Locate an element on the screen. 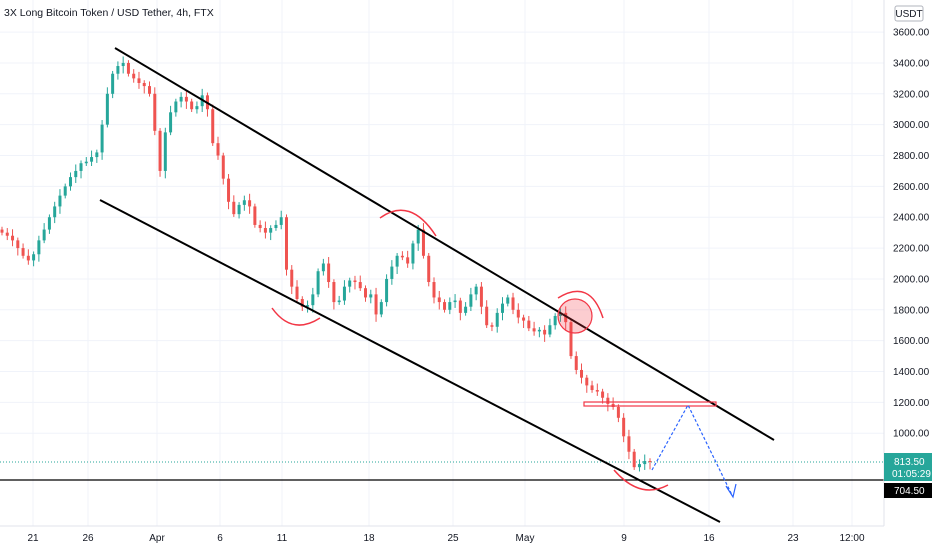 Image resolution: width=932 pixels, height=550 pixels. x-tick-label: May is located at coordinates (525, 538).